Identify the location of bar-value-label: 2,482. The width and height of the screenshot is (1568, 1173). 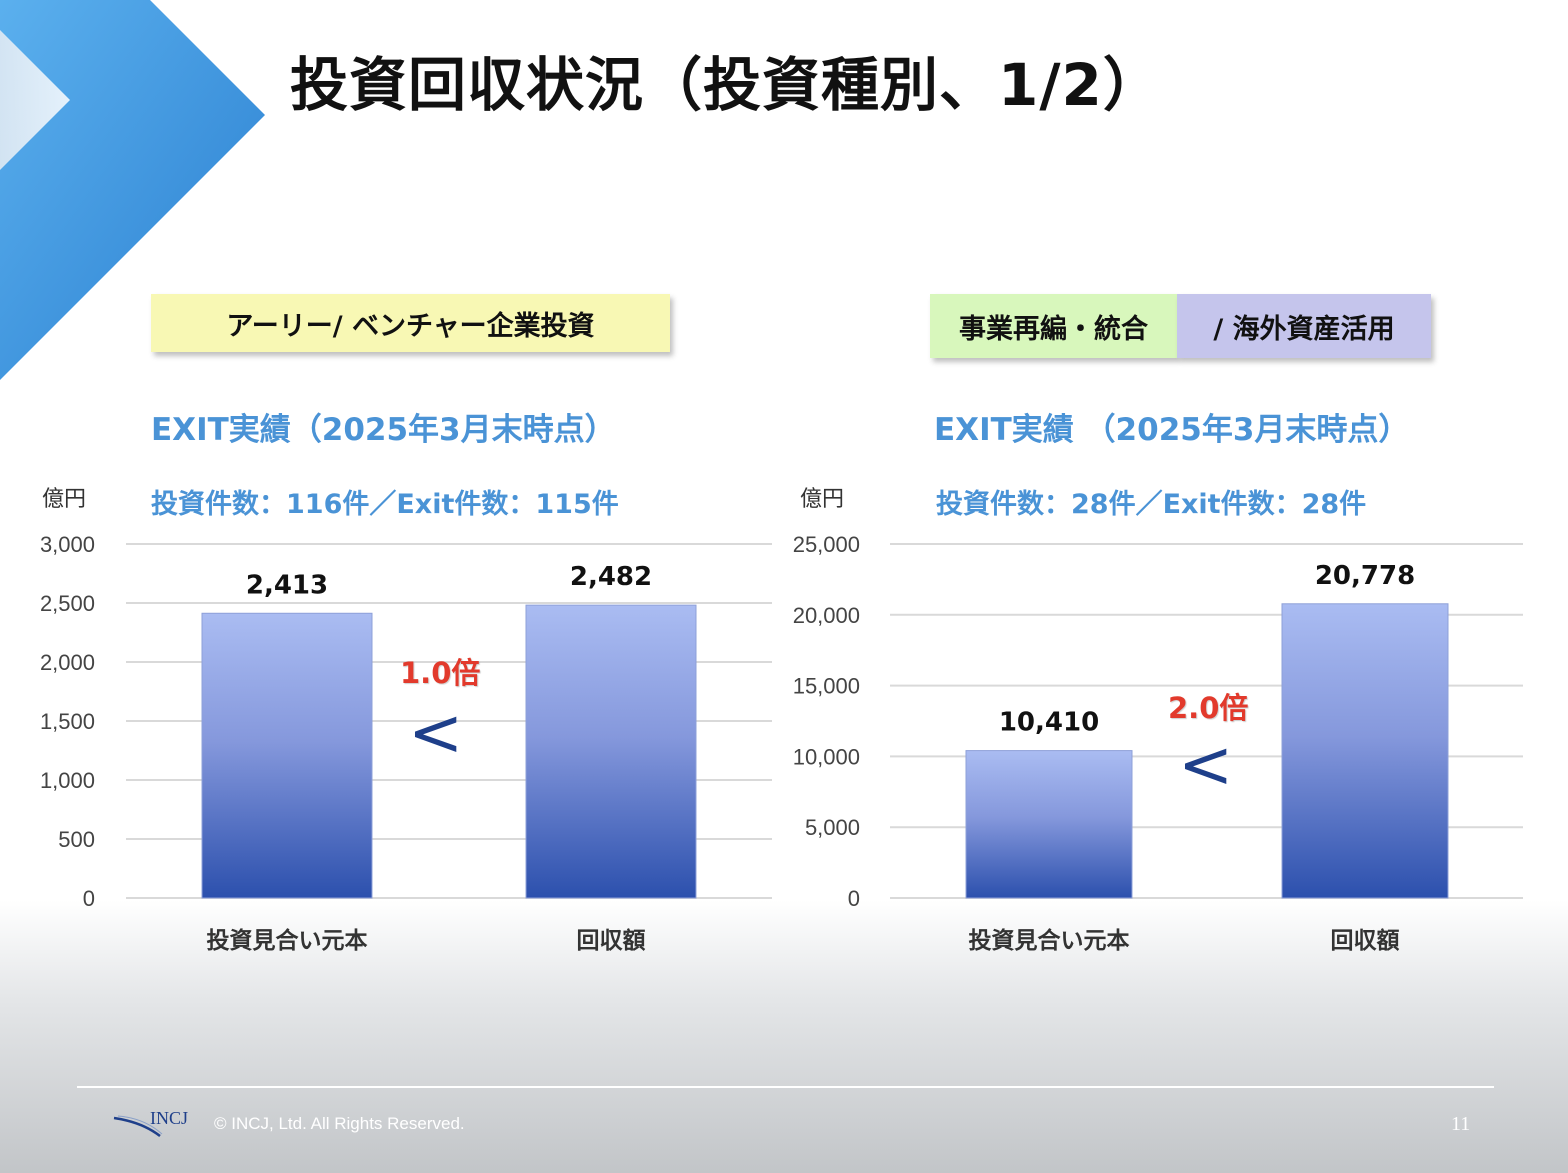
(611, 577).